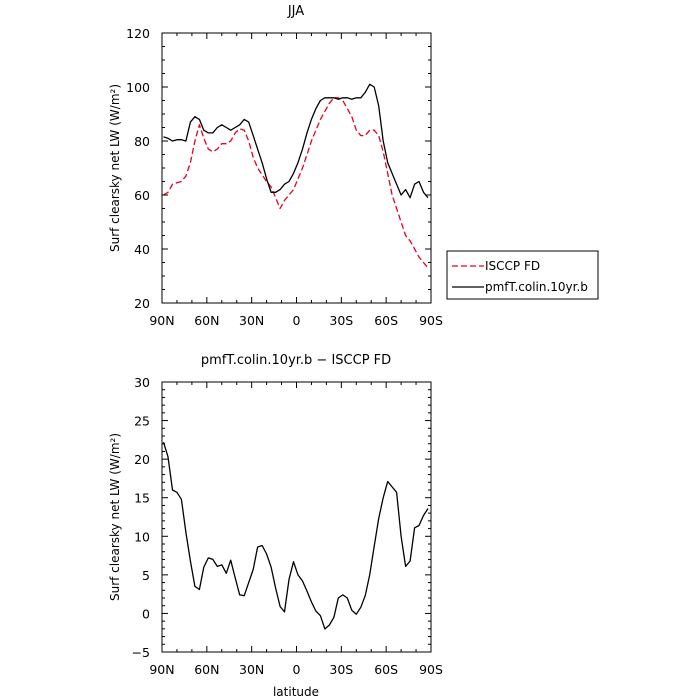 Image resolution: width=700 pixels, height=700 pixels. I want to click on top-y-axis-label: Surf clearsky net LW (W/m²), so click(115, 168).